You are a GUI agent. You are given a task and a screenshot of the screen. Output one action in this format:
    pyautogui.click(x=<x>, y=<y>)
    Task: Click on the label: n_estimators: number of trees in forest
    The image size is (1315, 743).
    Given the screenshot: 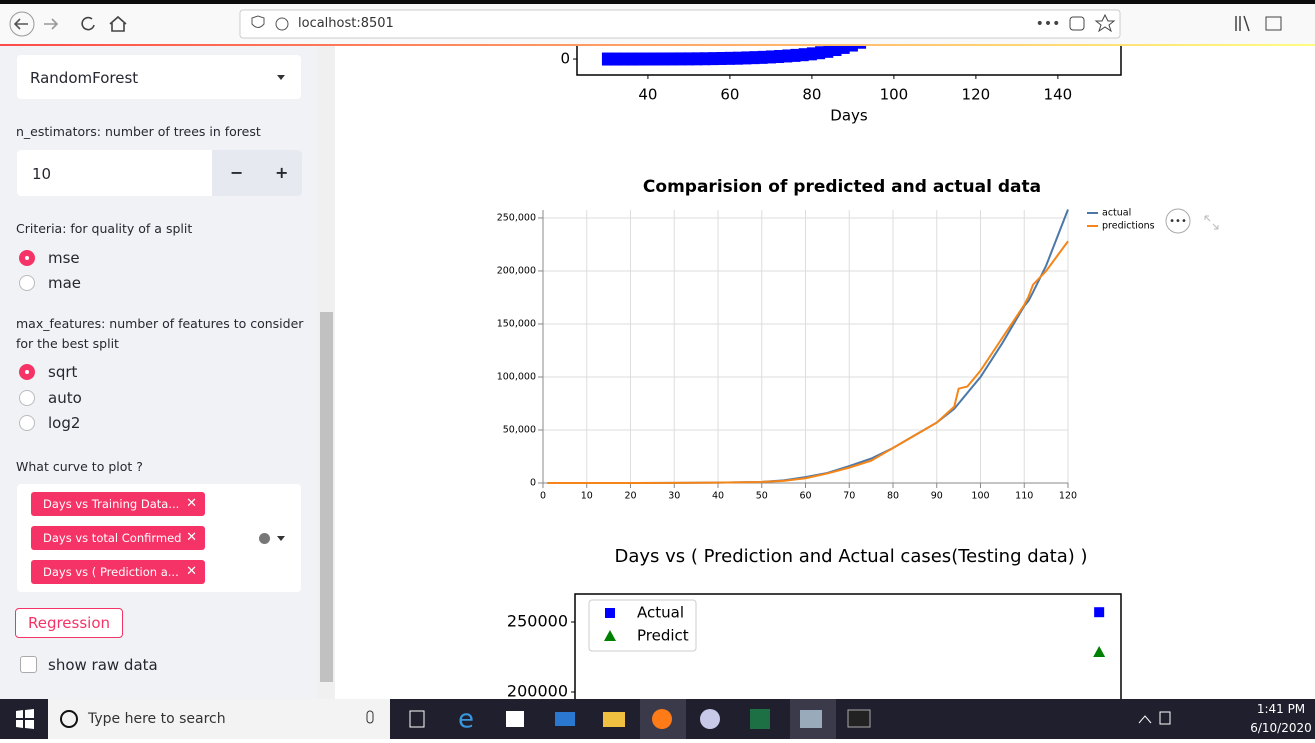 What is the action you would take?
    pyautogui.click(x=138, y=131)
    